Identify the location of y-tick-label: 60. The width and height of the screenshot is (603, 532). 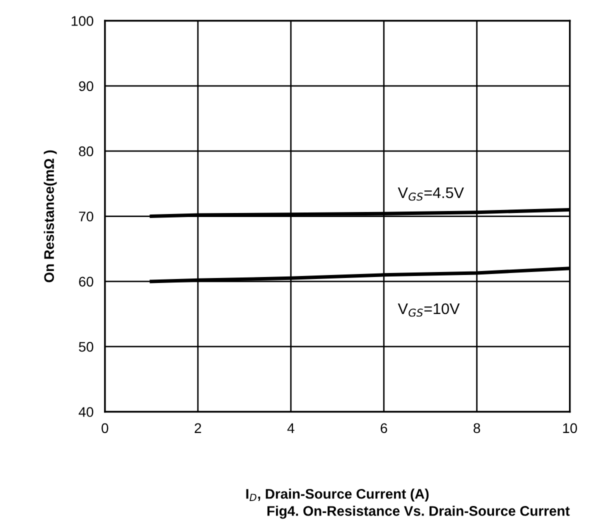
(86, 281).